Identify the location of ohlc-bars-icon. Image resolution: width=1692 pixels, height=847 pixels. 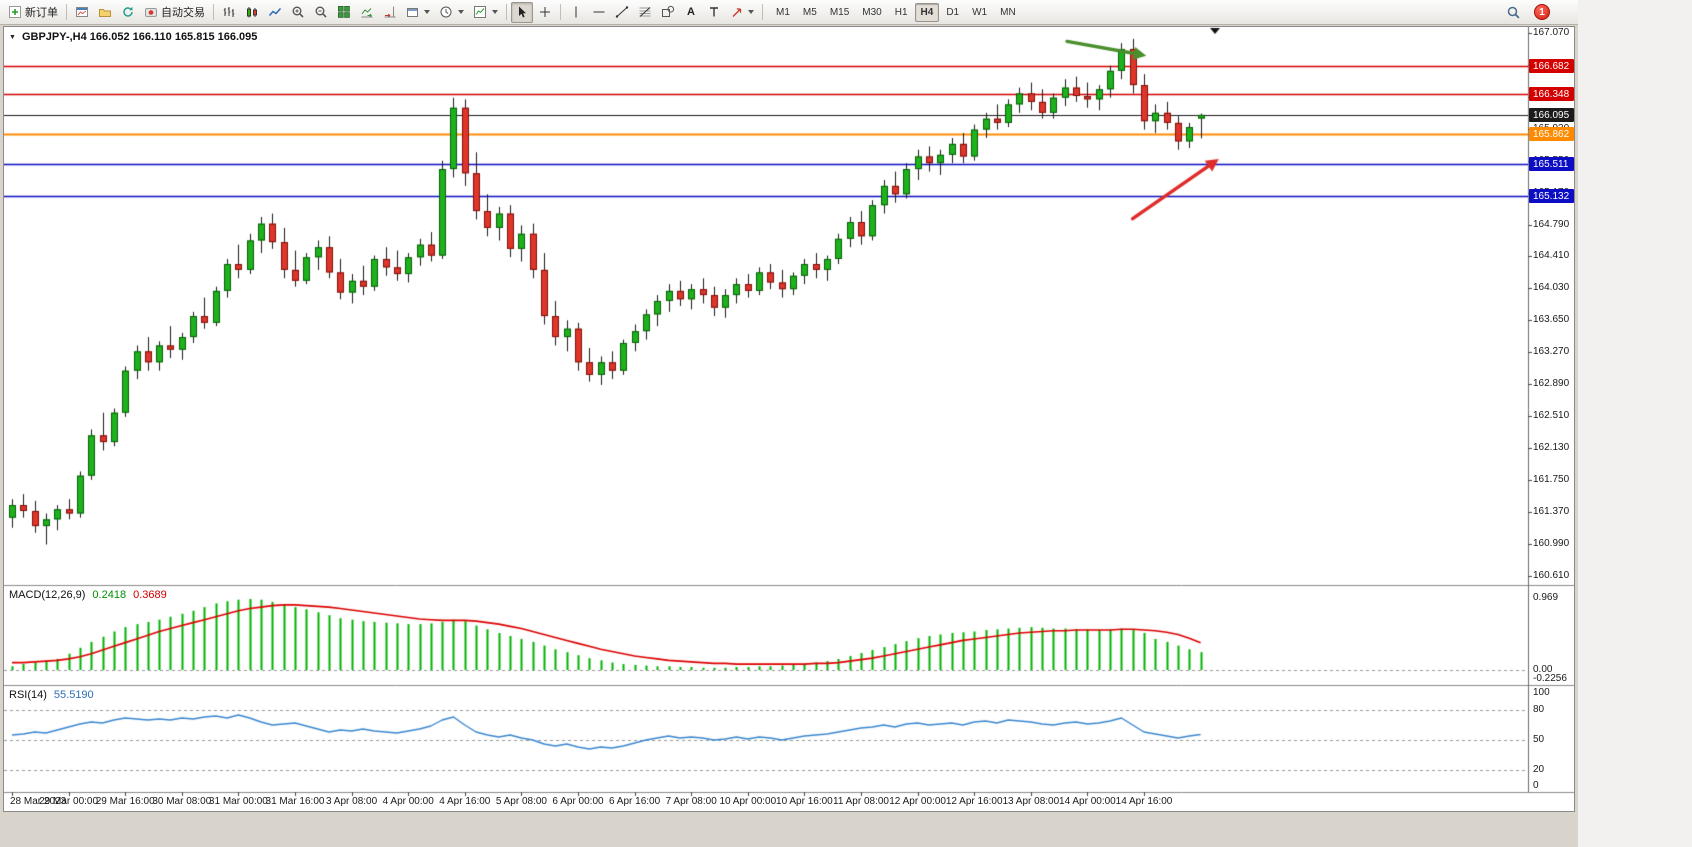
(229, 12).